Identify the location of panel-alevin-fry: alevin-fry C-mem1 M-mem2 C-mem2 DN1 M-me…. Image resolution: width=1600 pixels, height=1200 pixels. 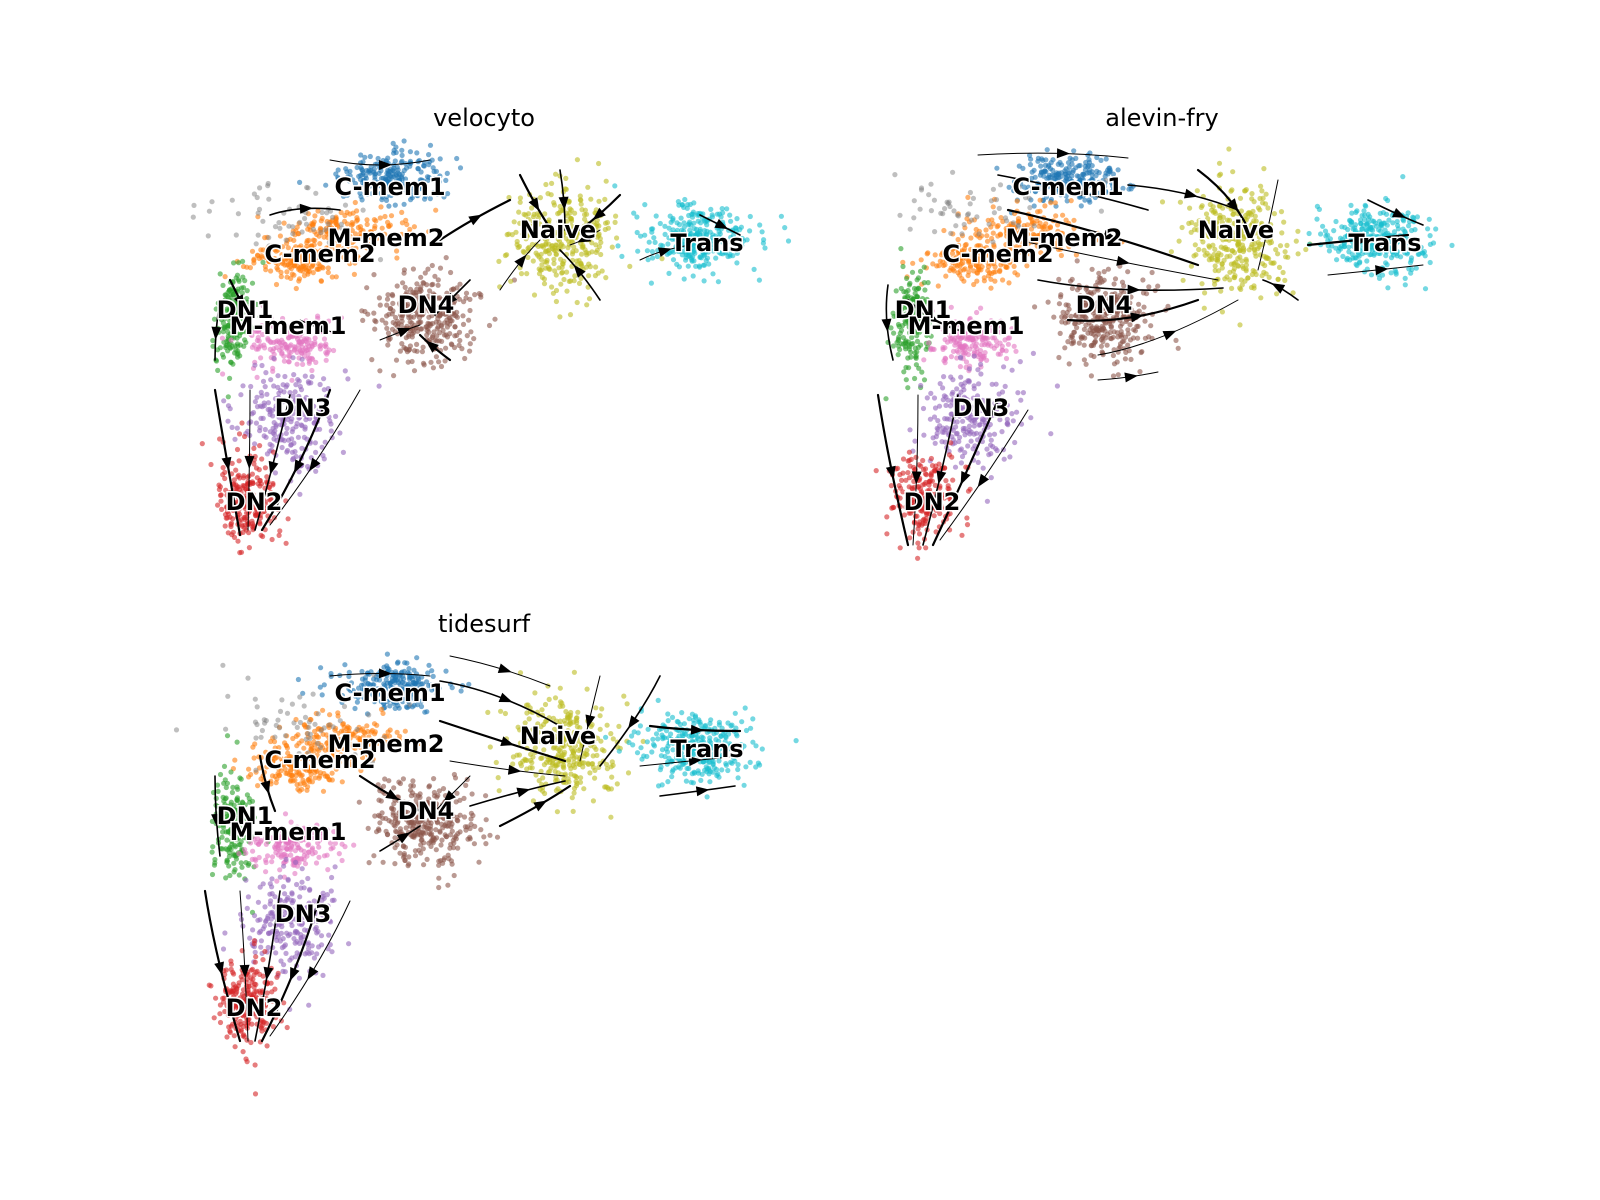
(1164, 332).